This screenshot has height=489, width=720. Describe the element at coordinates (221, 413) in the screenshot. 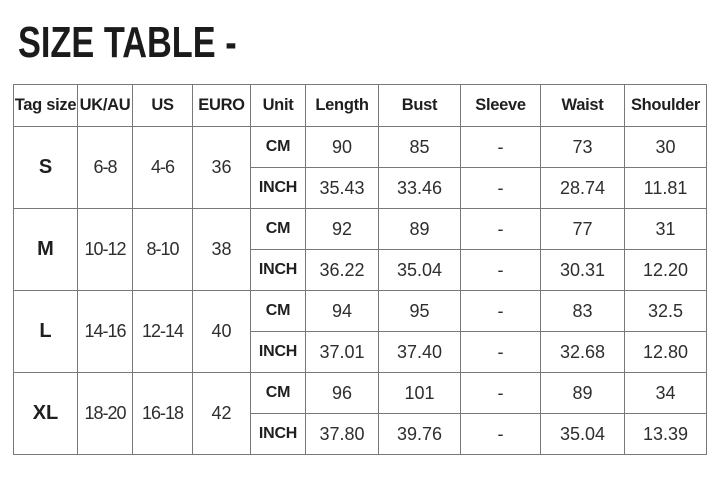

I see `euro-cell: 42` at that location.